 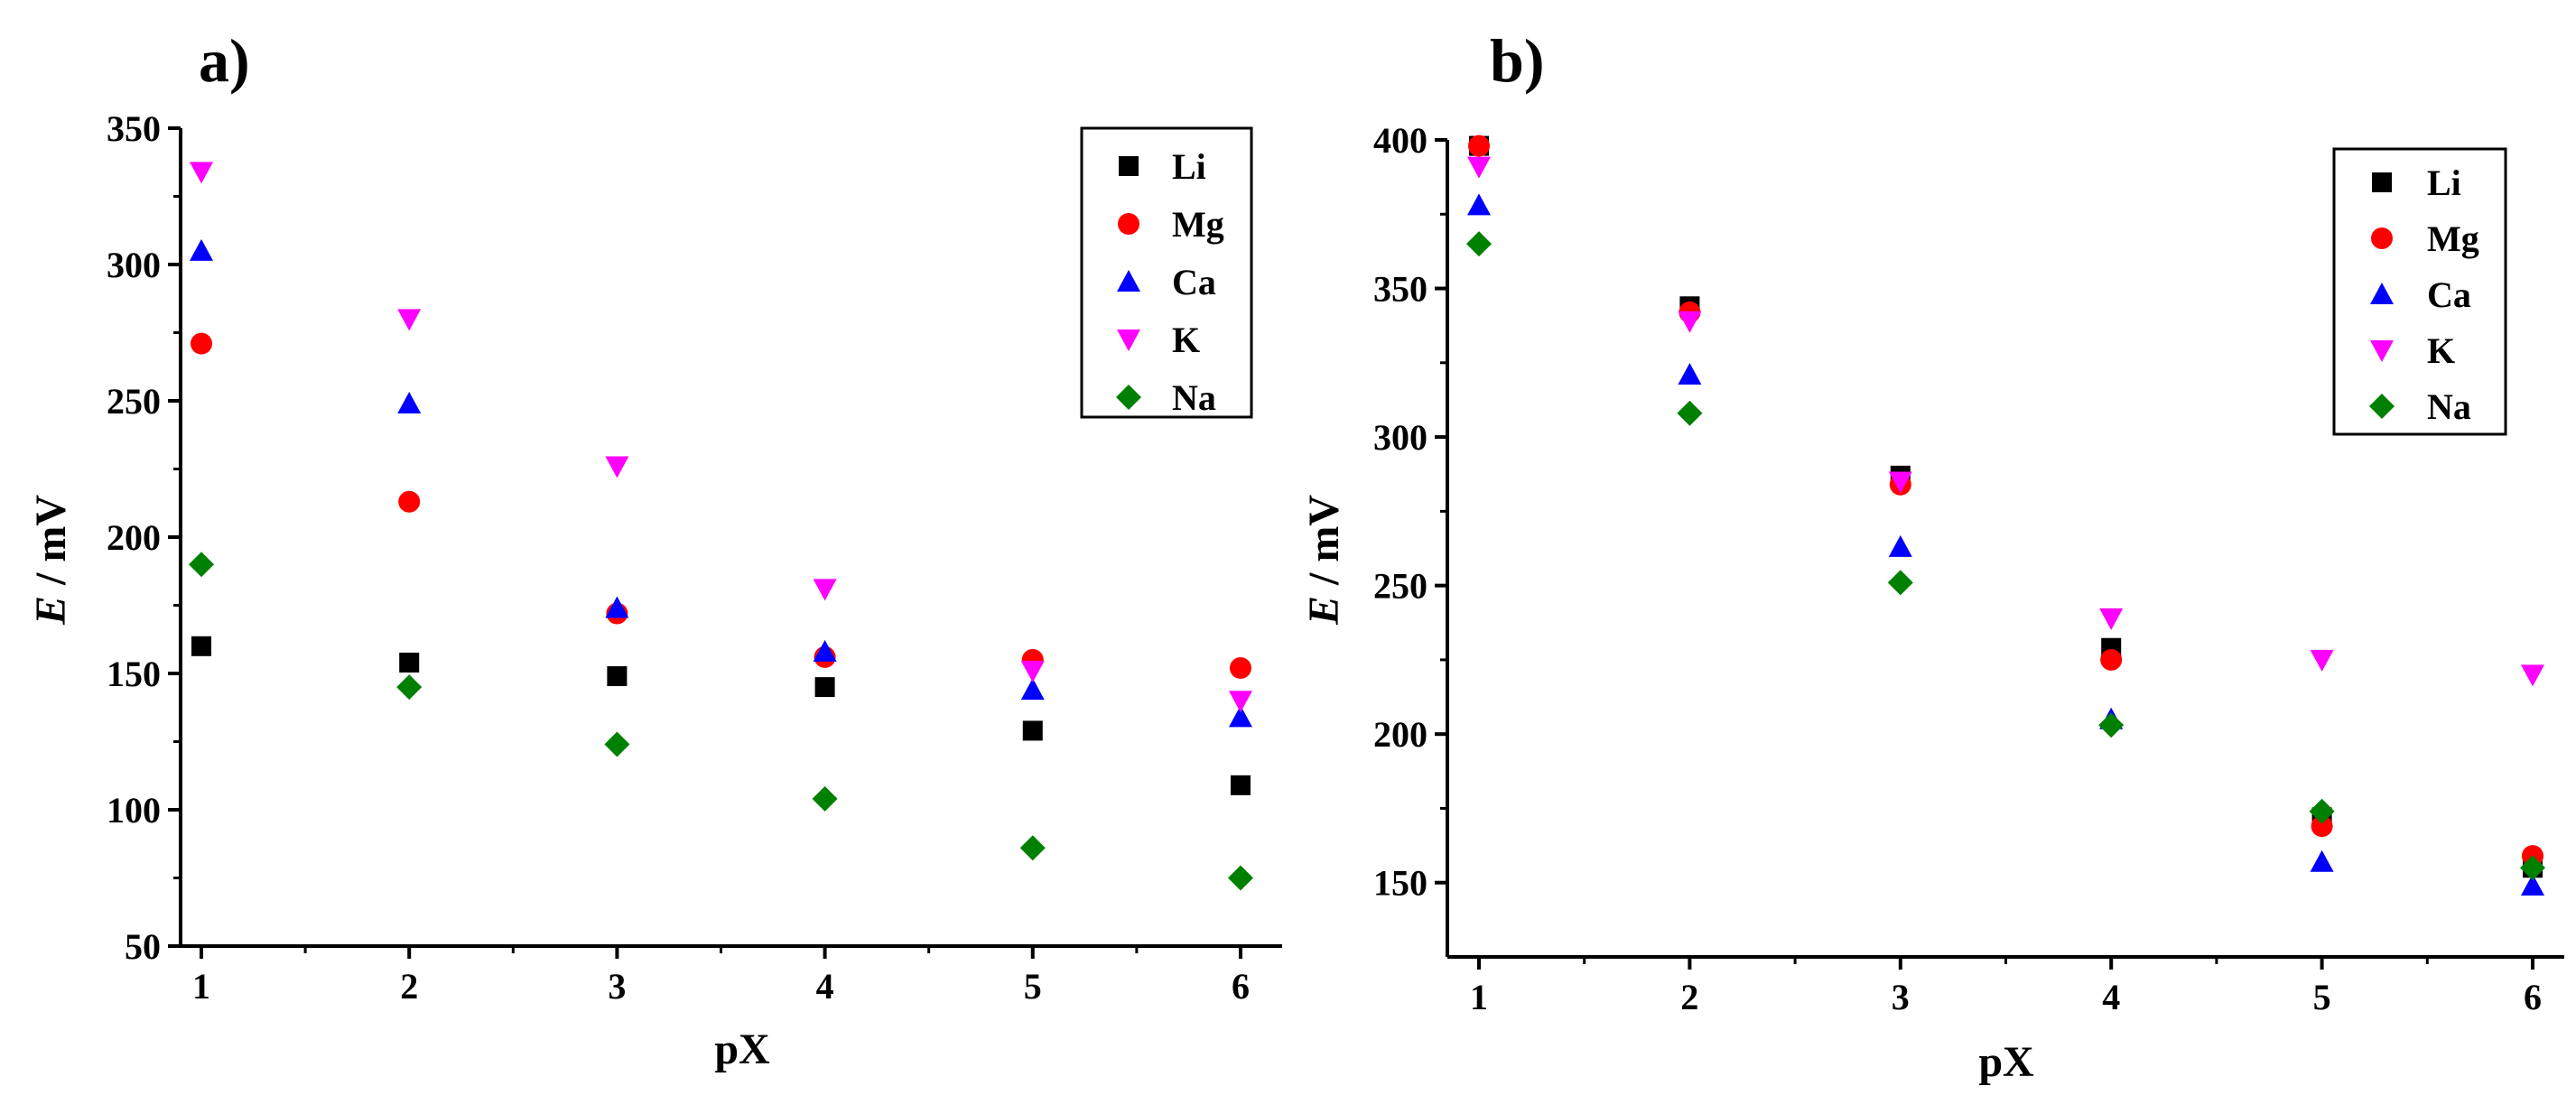 I want to click on y-tick-label-b: 250, so click(x=1400, y=586).